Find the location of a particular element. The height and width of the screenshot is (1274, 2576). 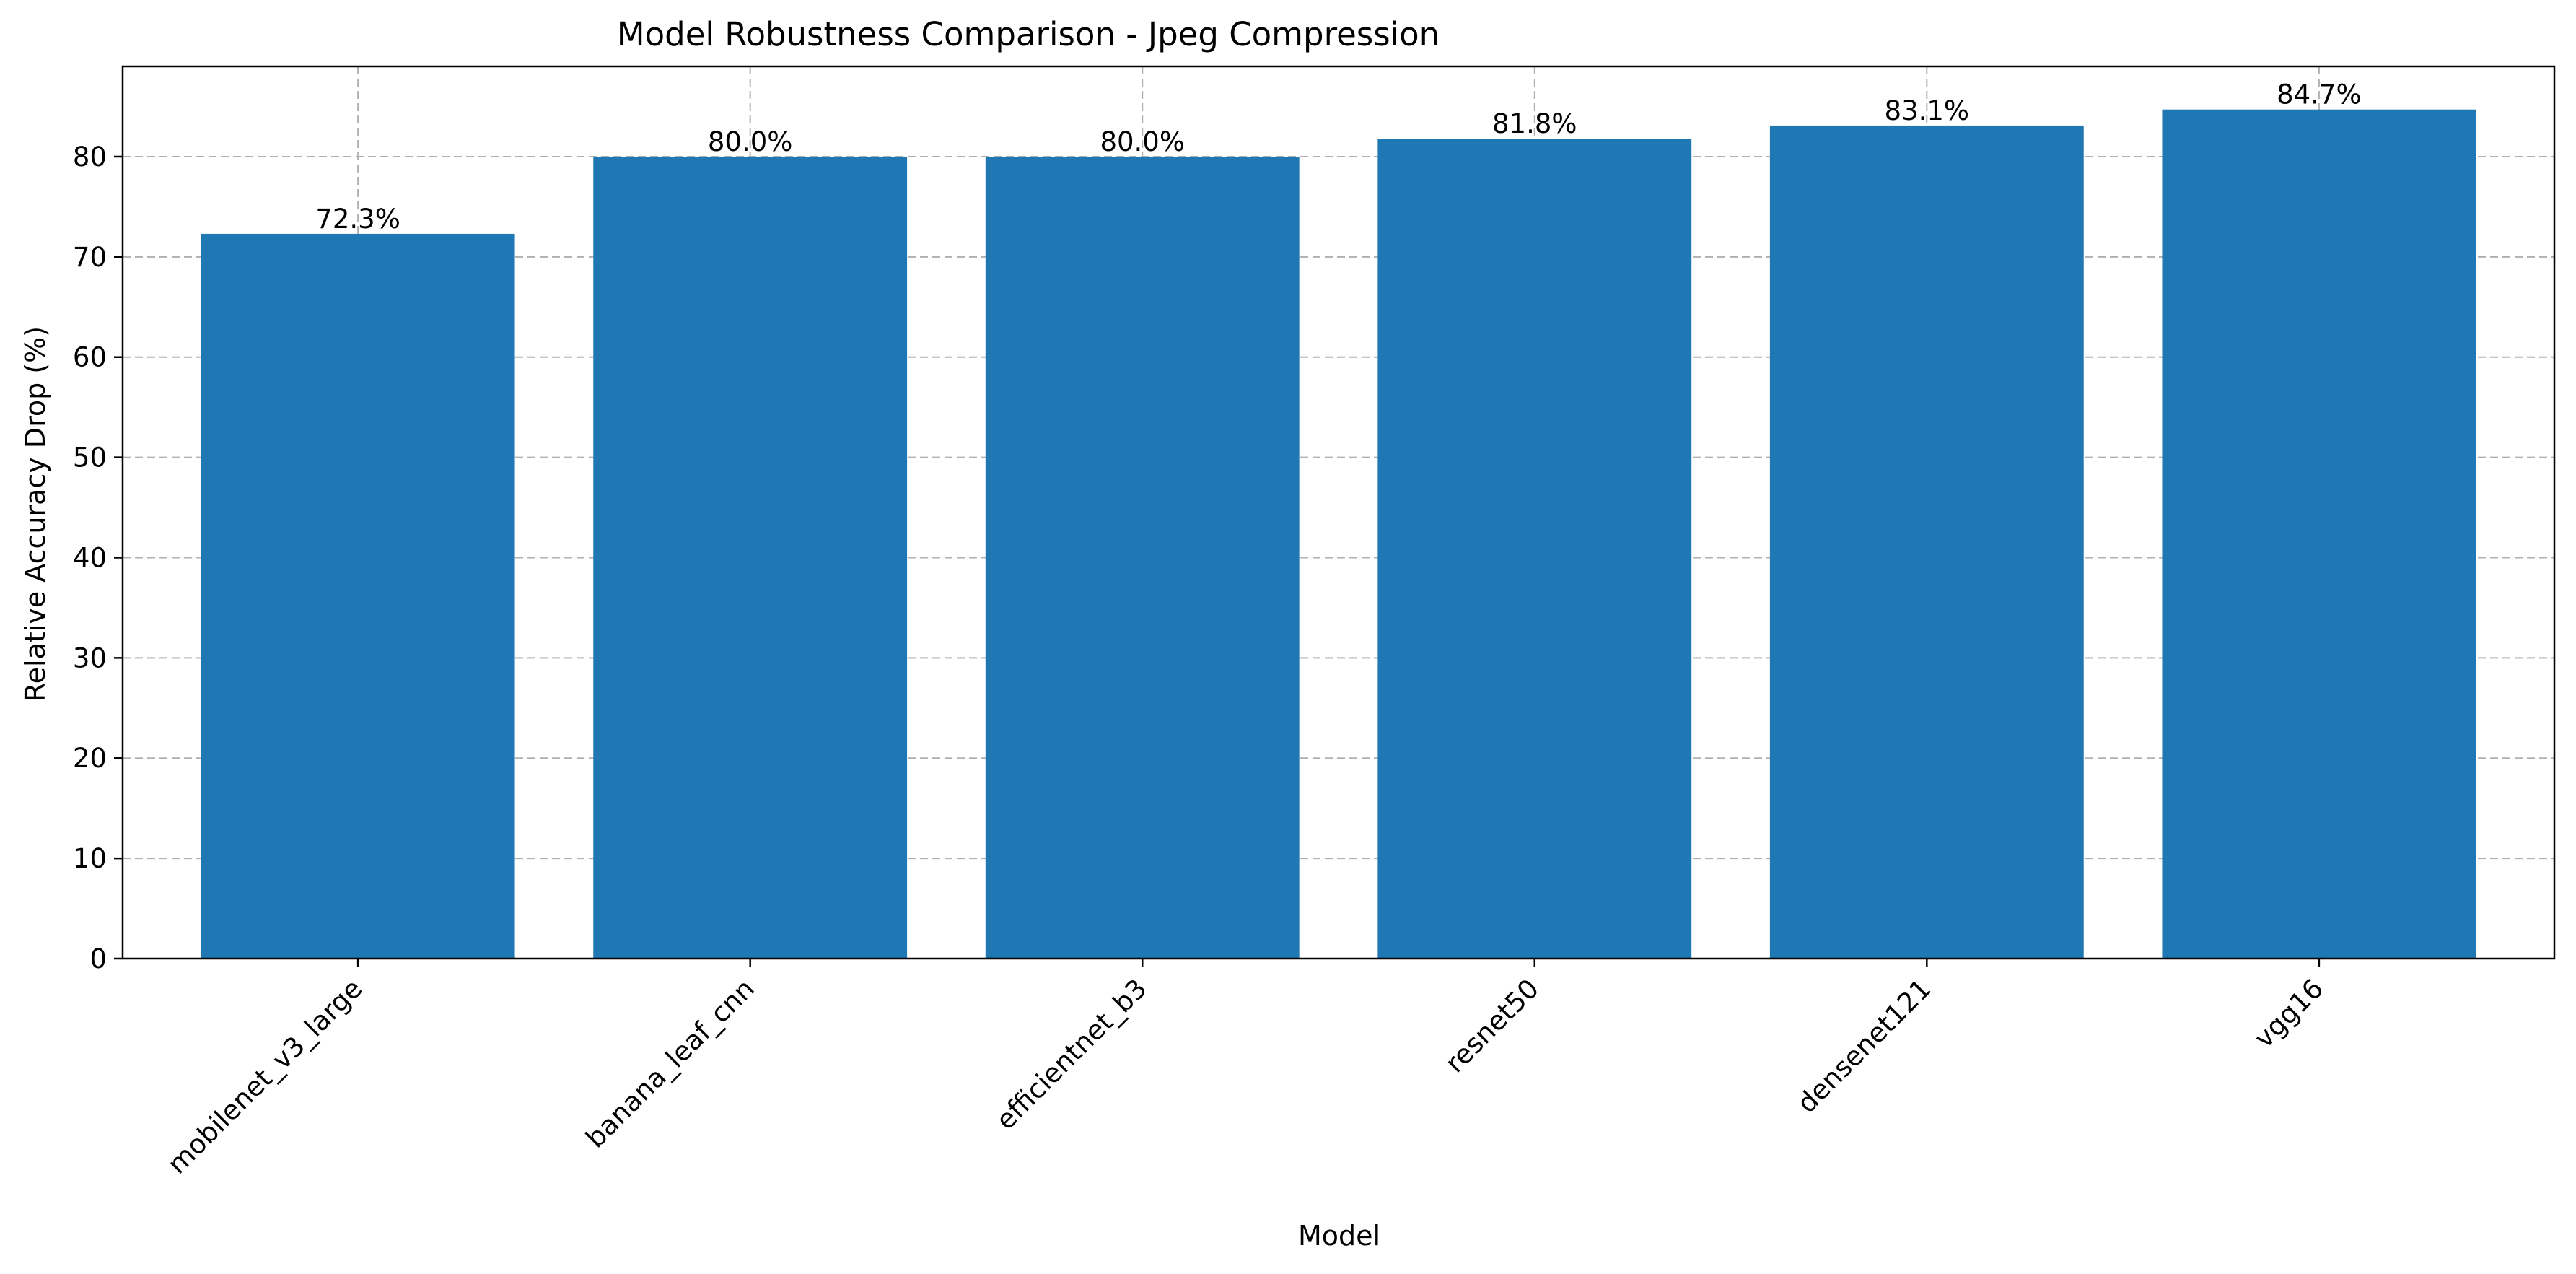

y-tick-label: 70 is located at coordinates (90, 257).